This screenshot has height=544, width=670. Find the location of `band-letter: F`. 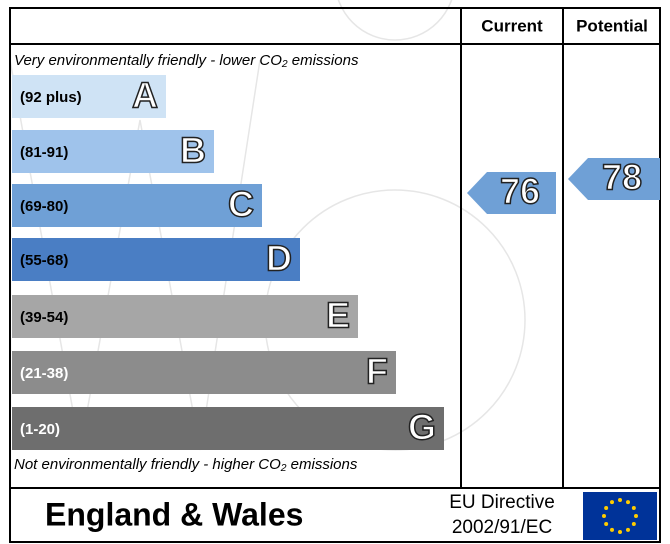

band-letter: F is located at coordinates (377, 371).